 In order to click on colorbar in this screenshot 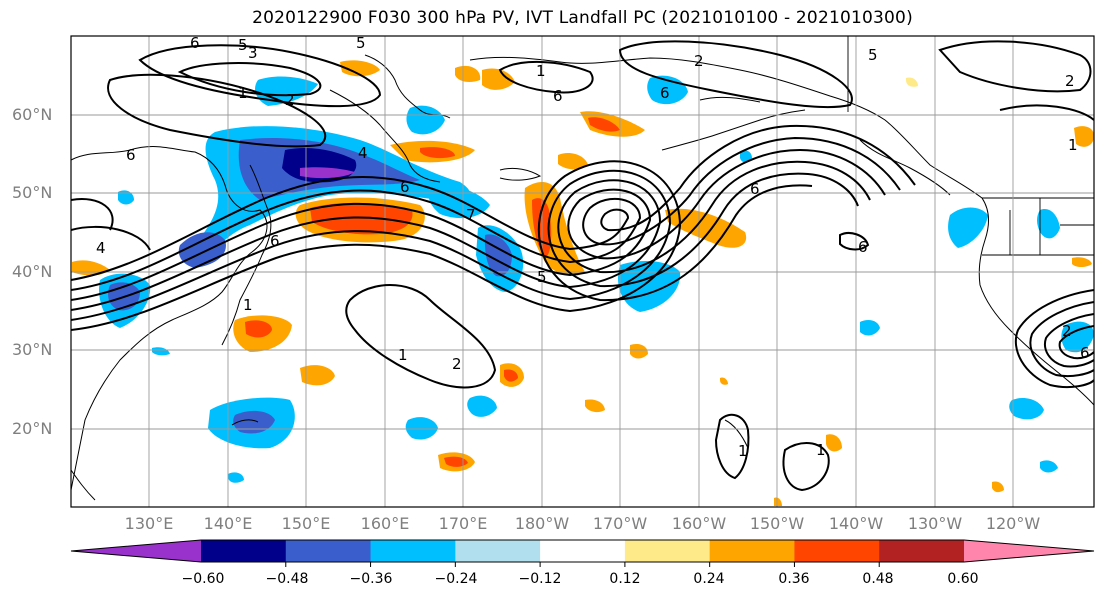, I will do `click(582, 553)`.